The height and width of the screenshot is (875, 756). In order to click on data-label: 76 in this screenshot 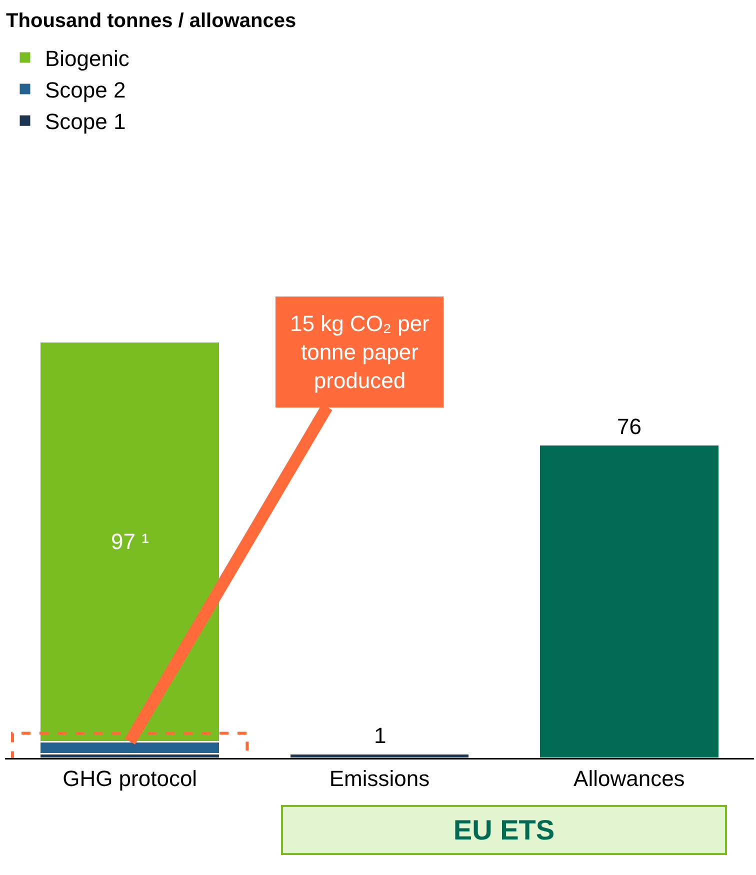, I will do `click(629, 426)`.